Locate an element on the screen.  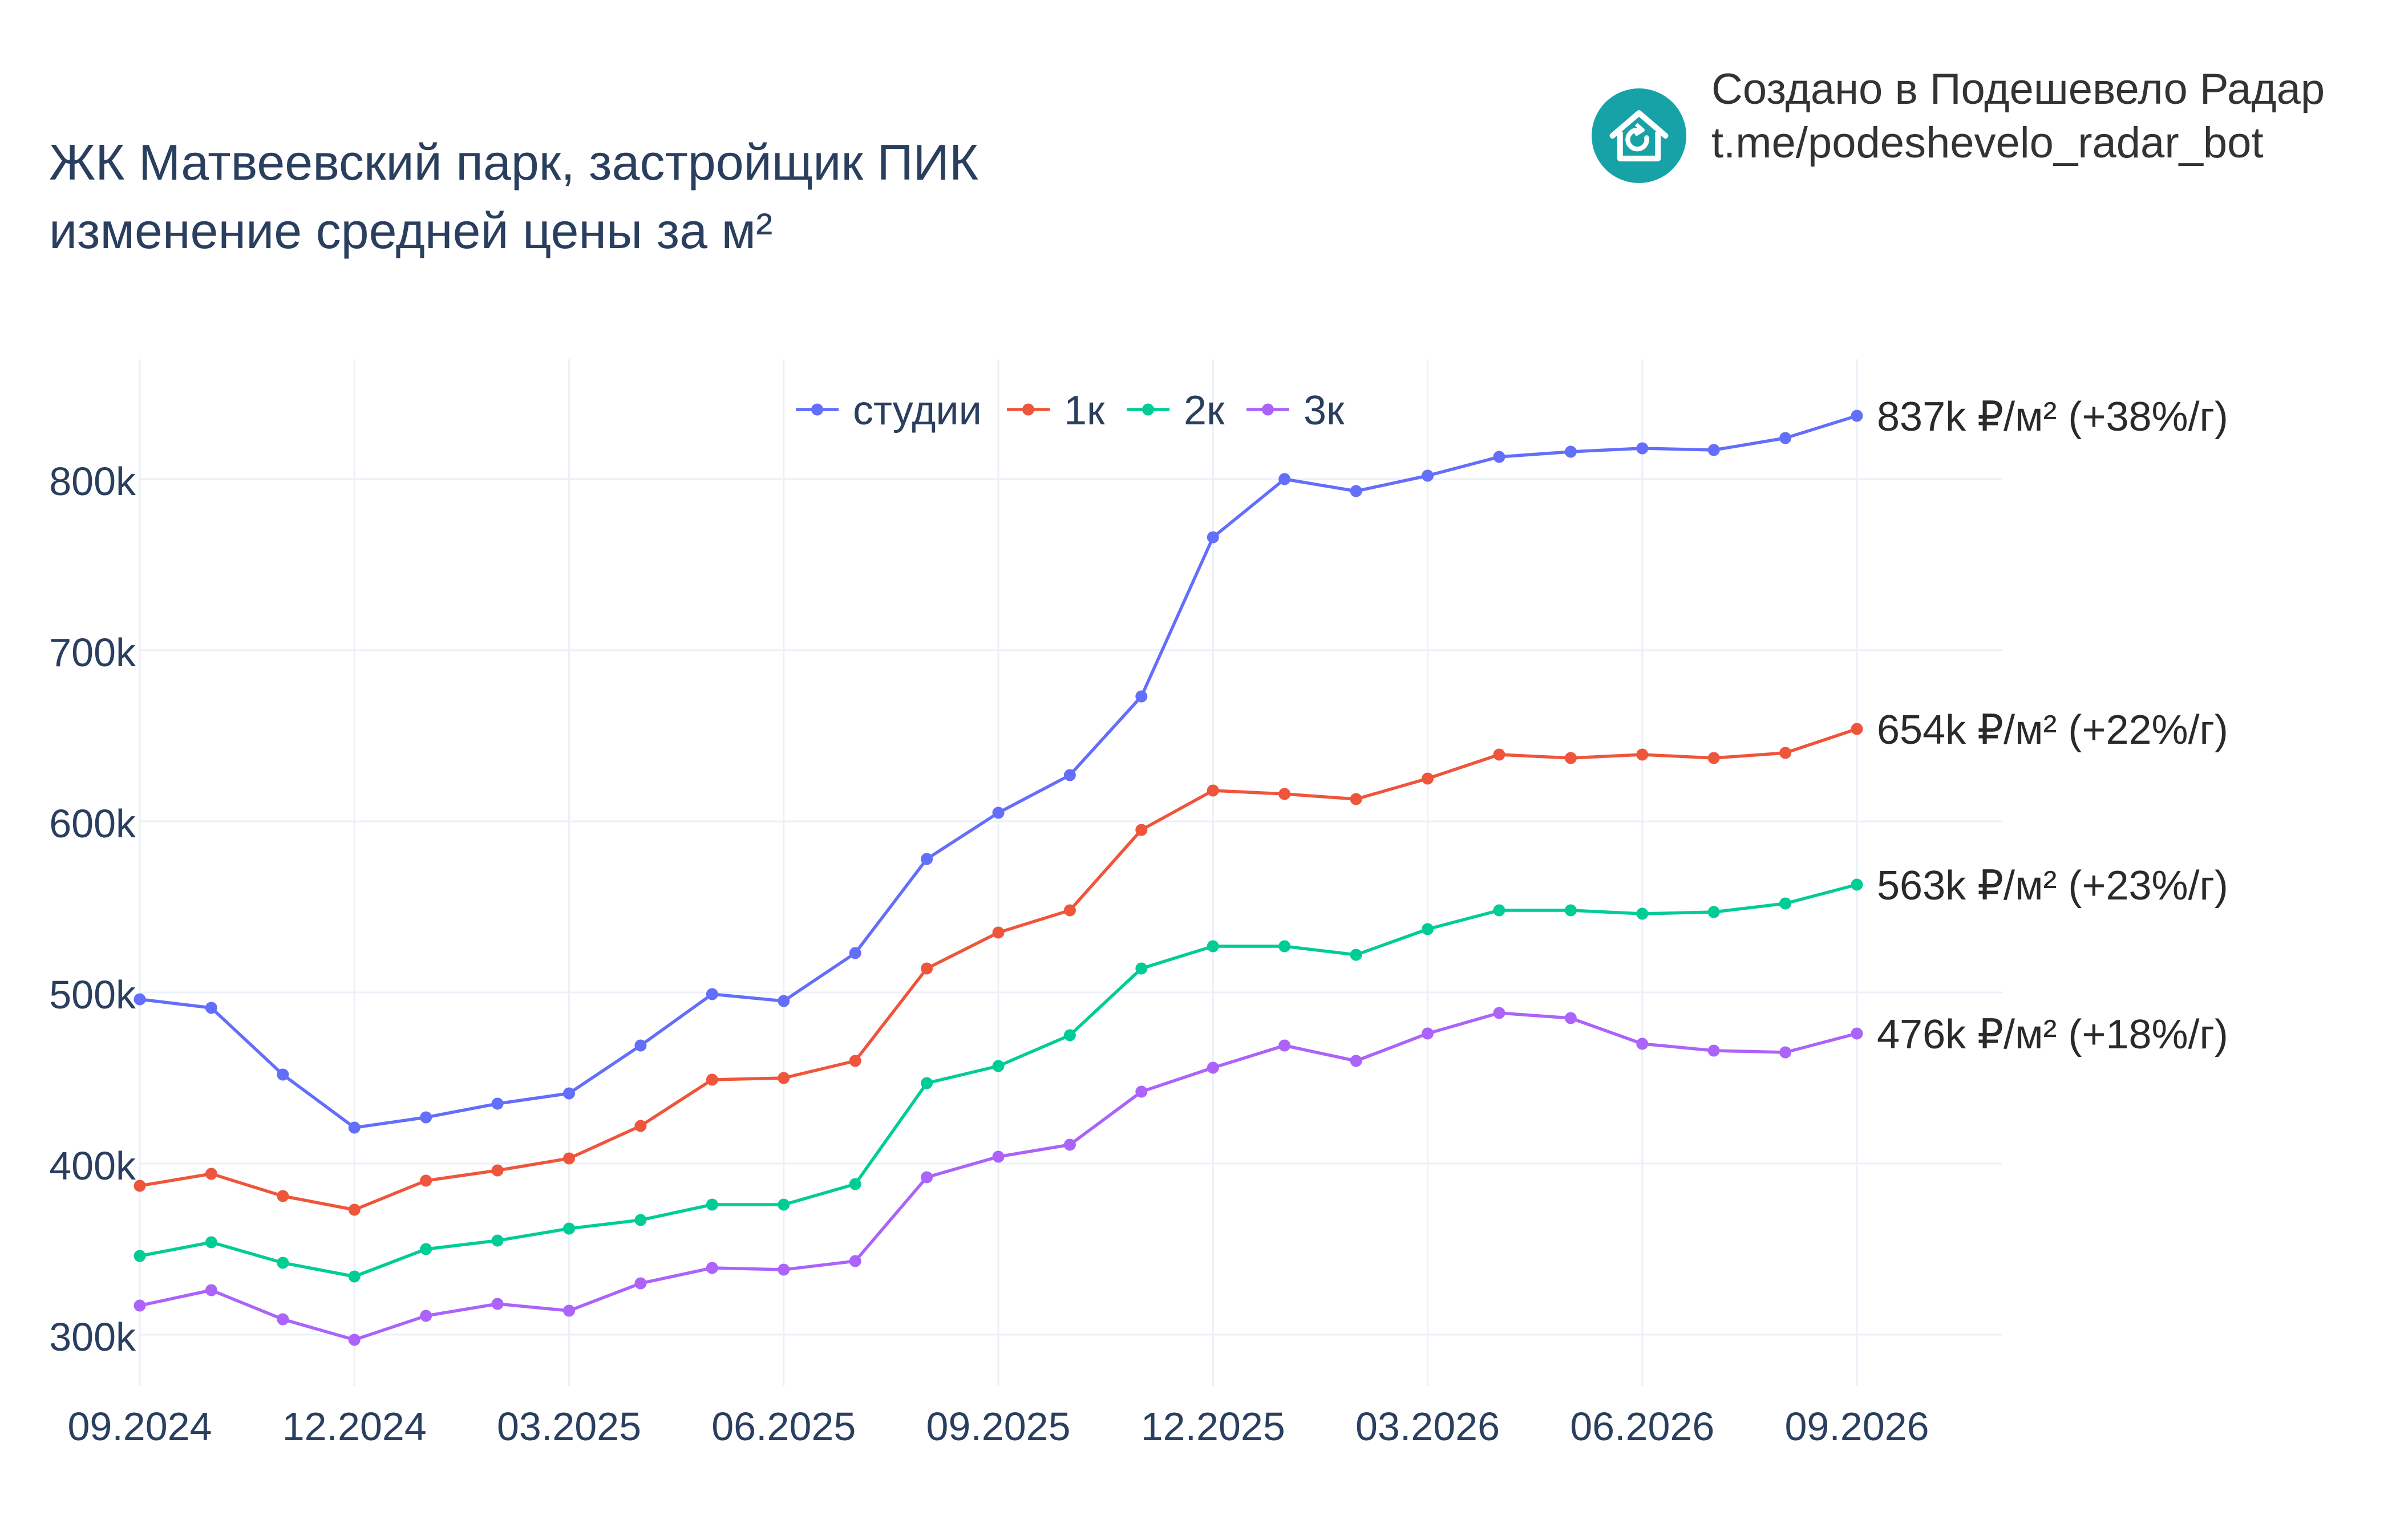
brand-link: t.me/podeshevelo_radar_bot is located at coordinates (1988, 143).